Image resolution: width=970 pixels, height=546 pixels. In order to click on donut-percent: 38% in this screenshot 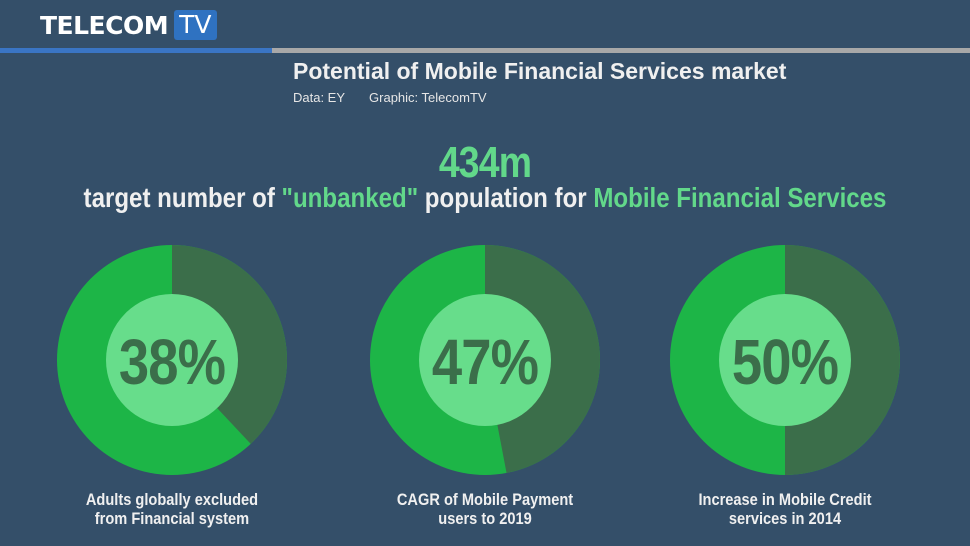, I will do `click(172, 362)`.